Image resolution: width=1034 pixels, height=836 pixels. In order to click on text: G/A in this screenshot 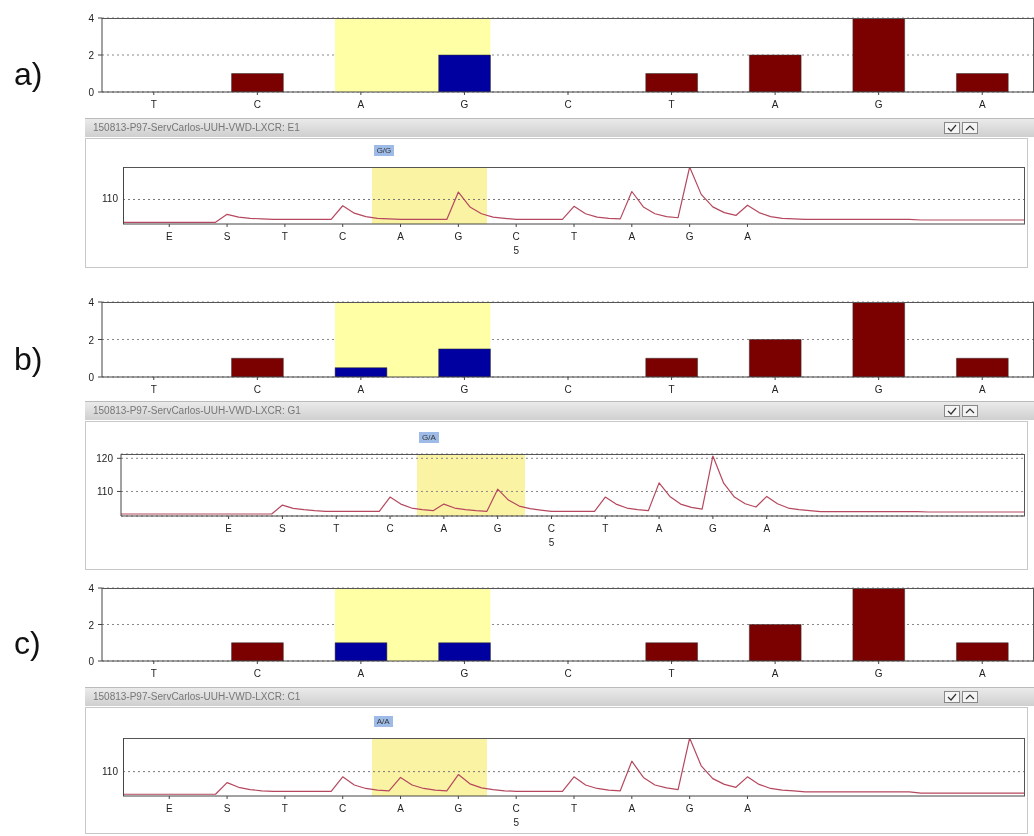, I will do `click(428, 437)`.